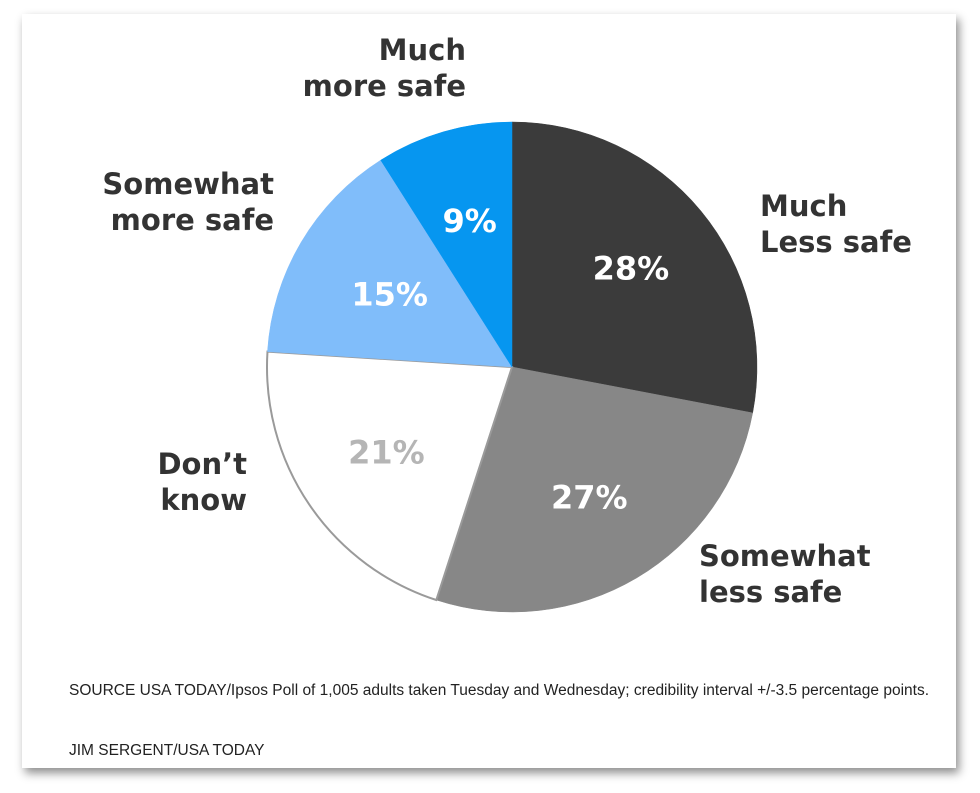 The width and height of the screenshot is (980, 793). Describe the element at coordinates (836, 224) in the screenshot. I see `slice-category-label-1: Much Less safe` at that location.